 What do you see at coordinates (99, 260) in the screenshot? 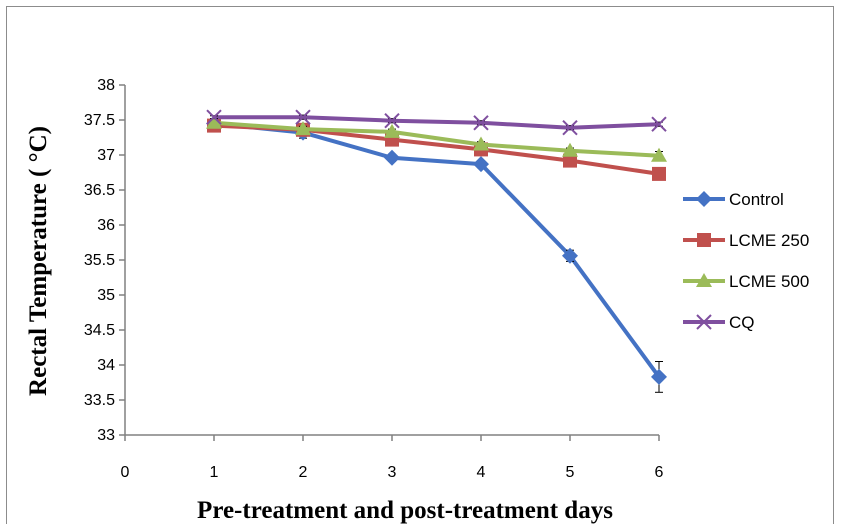
I see `y-tick-label: 35.5` at bounding box center [99, 260].